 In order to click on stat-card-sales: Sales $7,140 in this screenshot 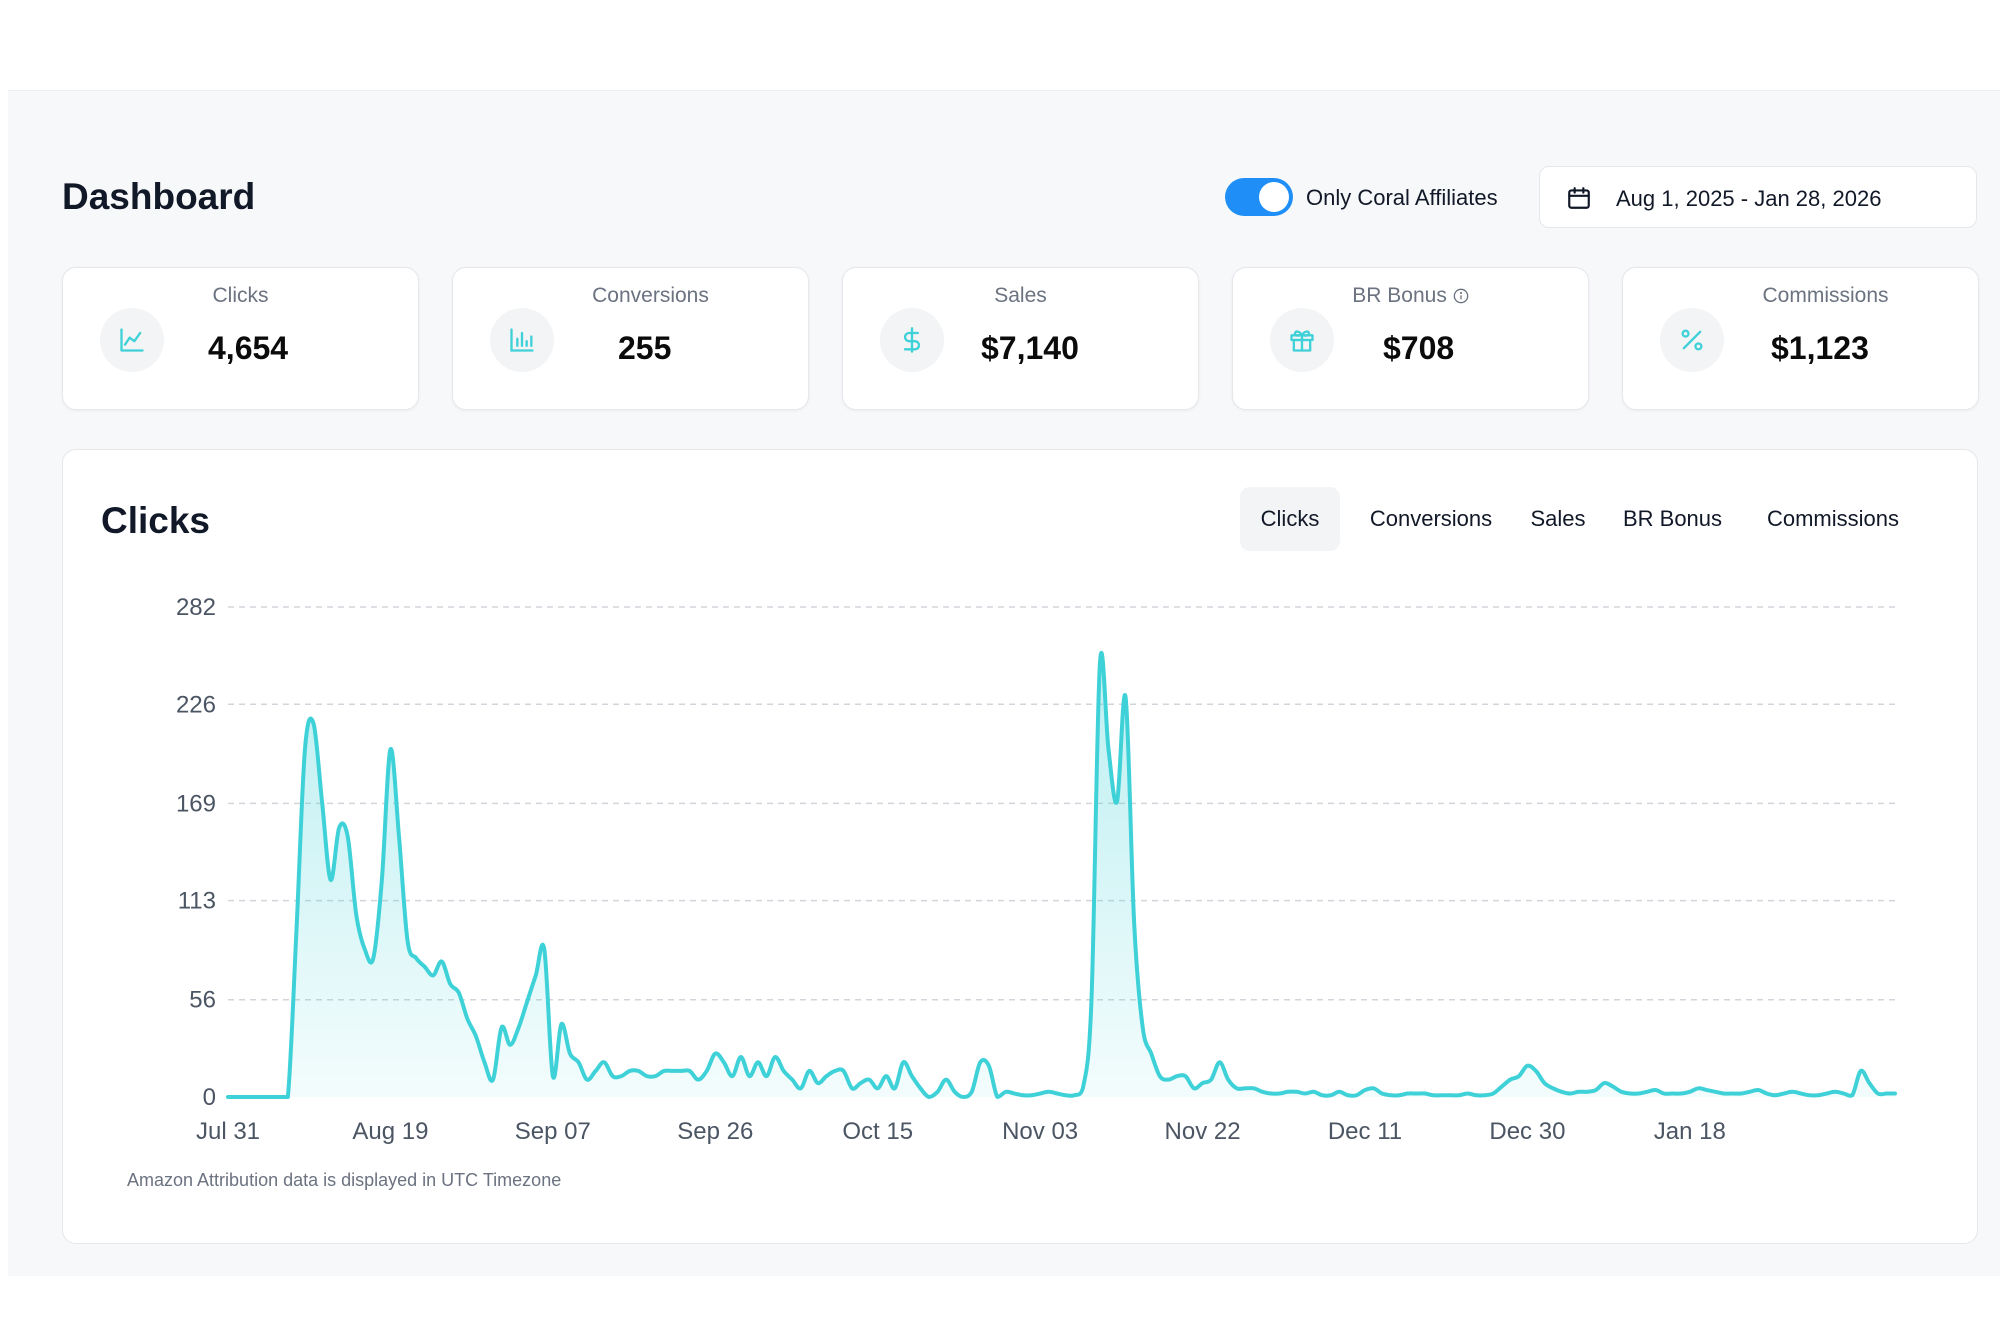, I will do `click(1020, 338)`.